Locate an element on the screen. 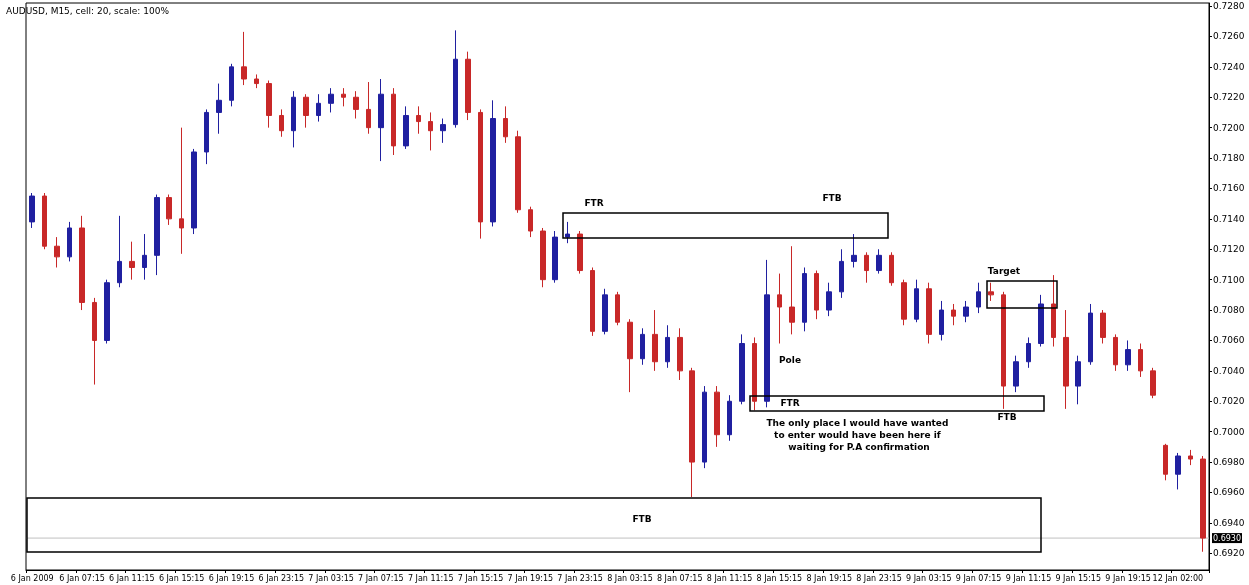 This screenshot has width=1249, height=585. y-tick-label: 0.7220 is located at coordinates (1229, 97).